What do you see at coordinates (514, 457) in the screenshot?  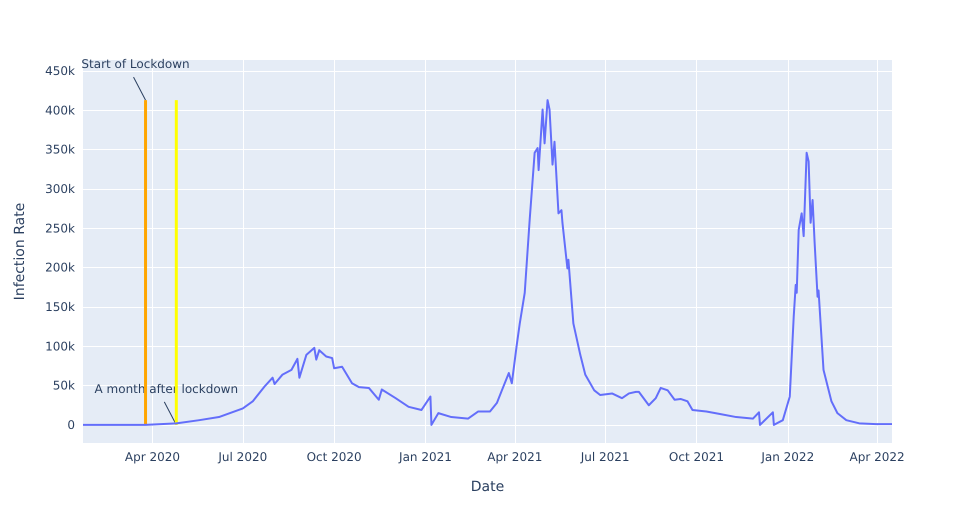 I see `x-tick-label: Apr 2021` at bounding box center [514, 457].